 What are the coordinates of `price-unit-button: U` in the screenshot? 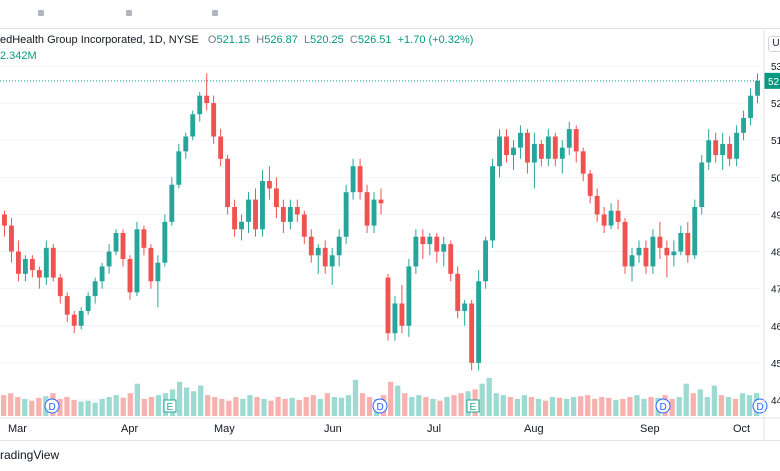 It's located at (774, 44).